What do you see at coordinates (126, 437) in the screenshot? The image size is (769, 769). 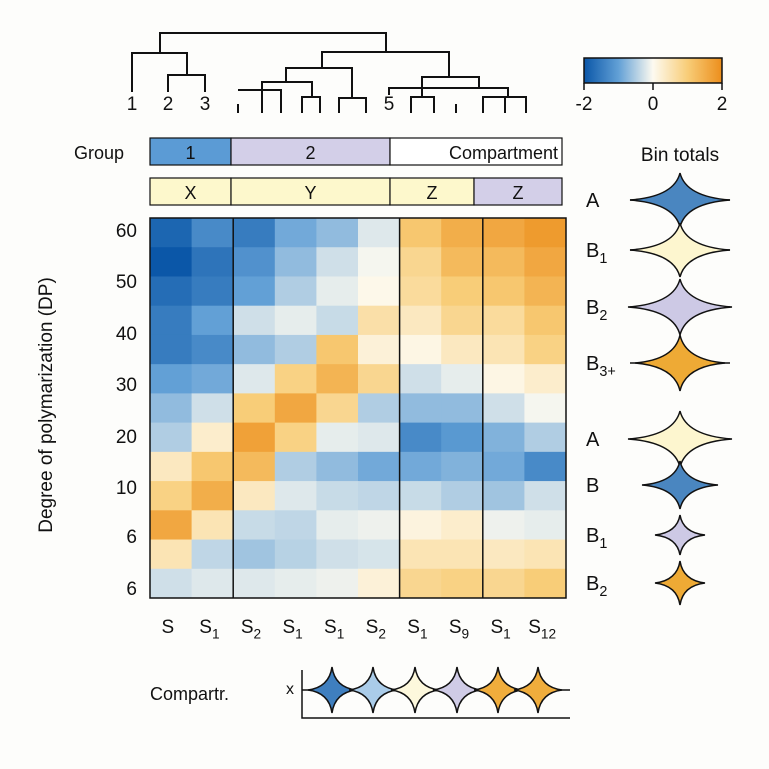 I see `y-tick-label: 20` at bounding box center [126, 437].